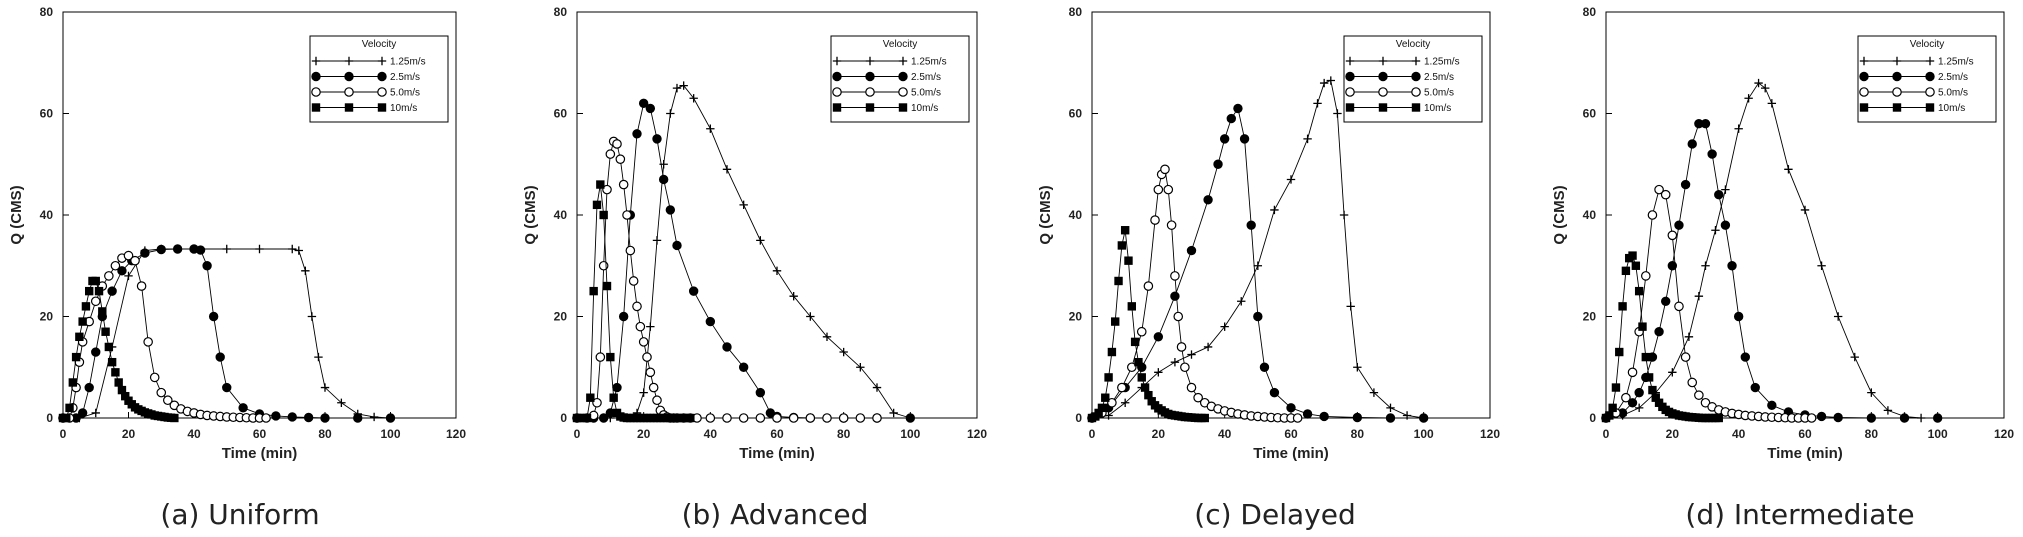 Image resolution: width=2023 pixels, height=537 pixels. Describe the element at coordinates (1590, 215) in the screenshot. I see `y-tick-label: 40` at that location.